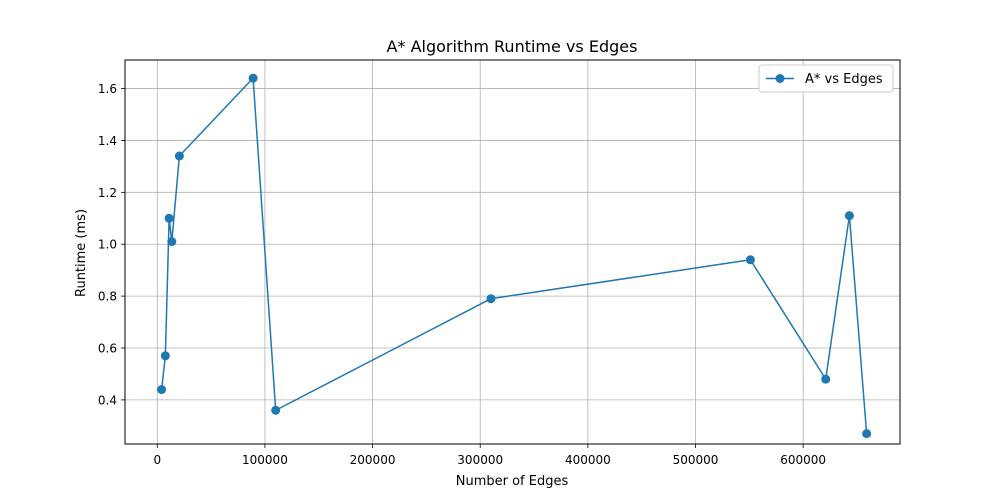 This screenshot has width=1000, height=500. Describe the element at coordinates (373, 460) in the screenshot. I see `x-tick-label: 200000` at that location.